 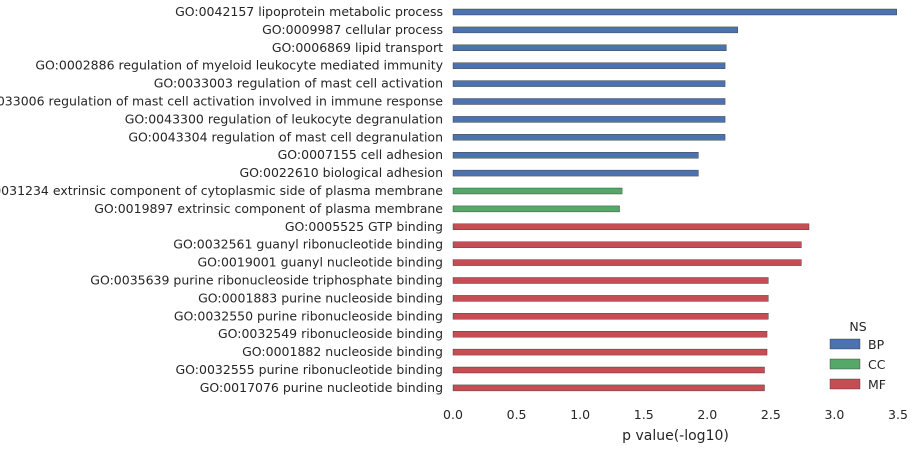 I want to click on legend: NS BP CC MF, so click(x=857, y=355).